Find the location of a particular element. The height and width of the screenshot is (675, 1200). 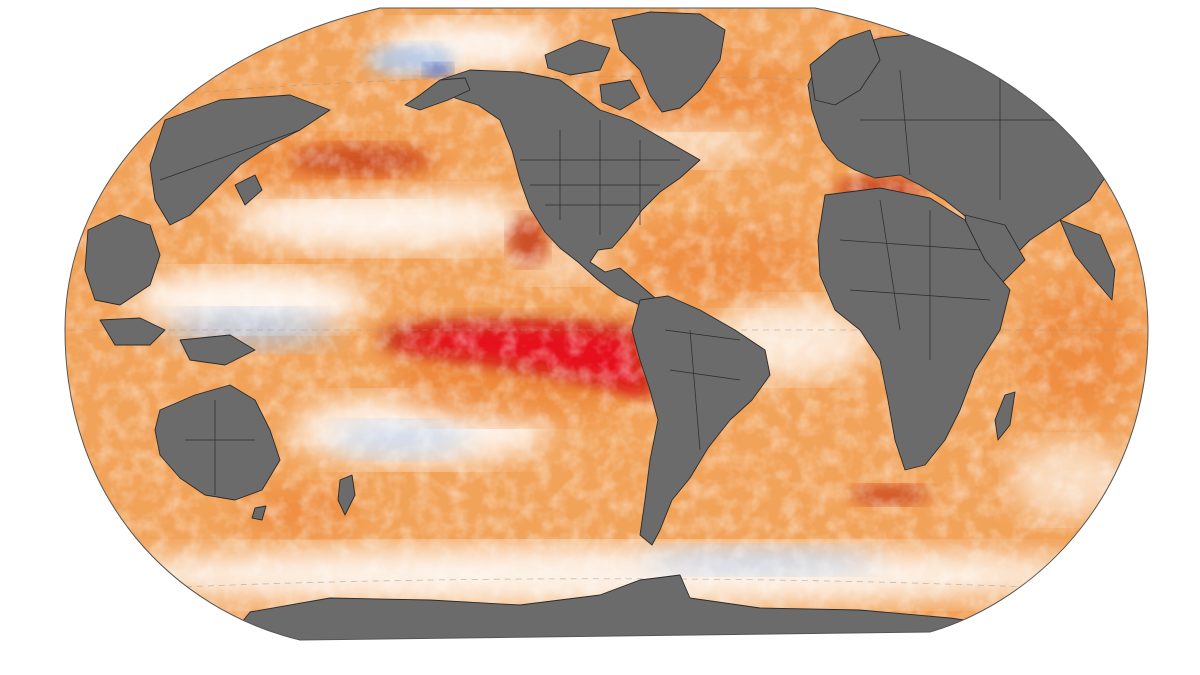

greenland-landmass is located at coordinates (668, 62).